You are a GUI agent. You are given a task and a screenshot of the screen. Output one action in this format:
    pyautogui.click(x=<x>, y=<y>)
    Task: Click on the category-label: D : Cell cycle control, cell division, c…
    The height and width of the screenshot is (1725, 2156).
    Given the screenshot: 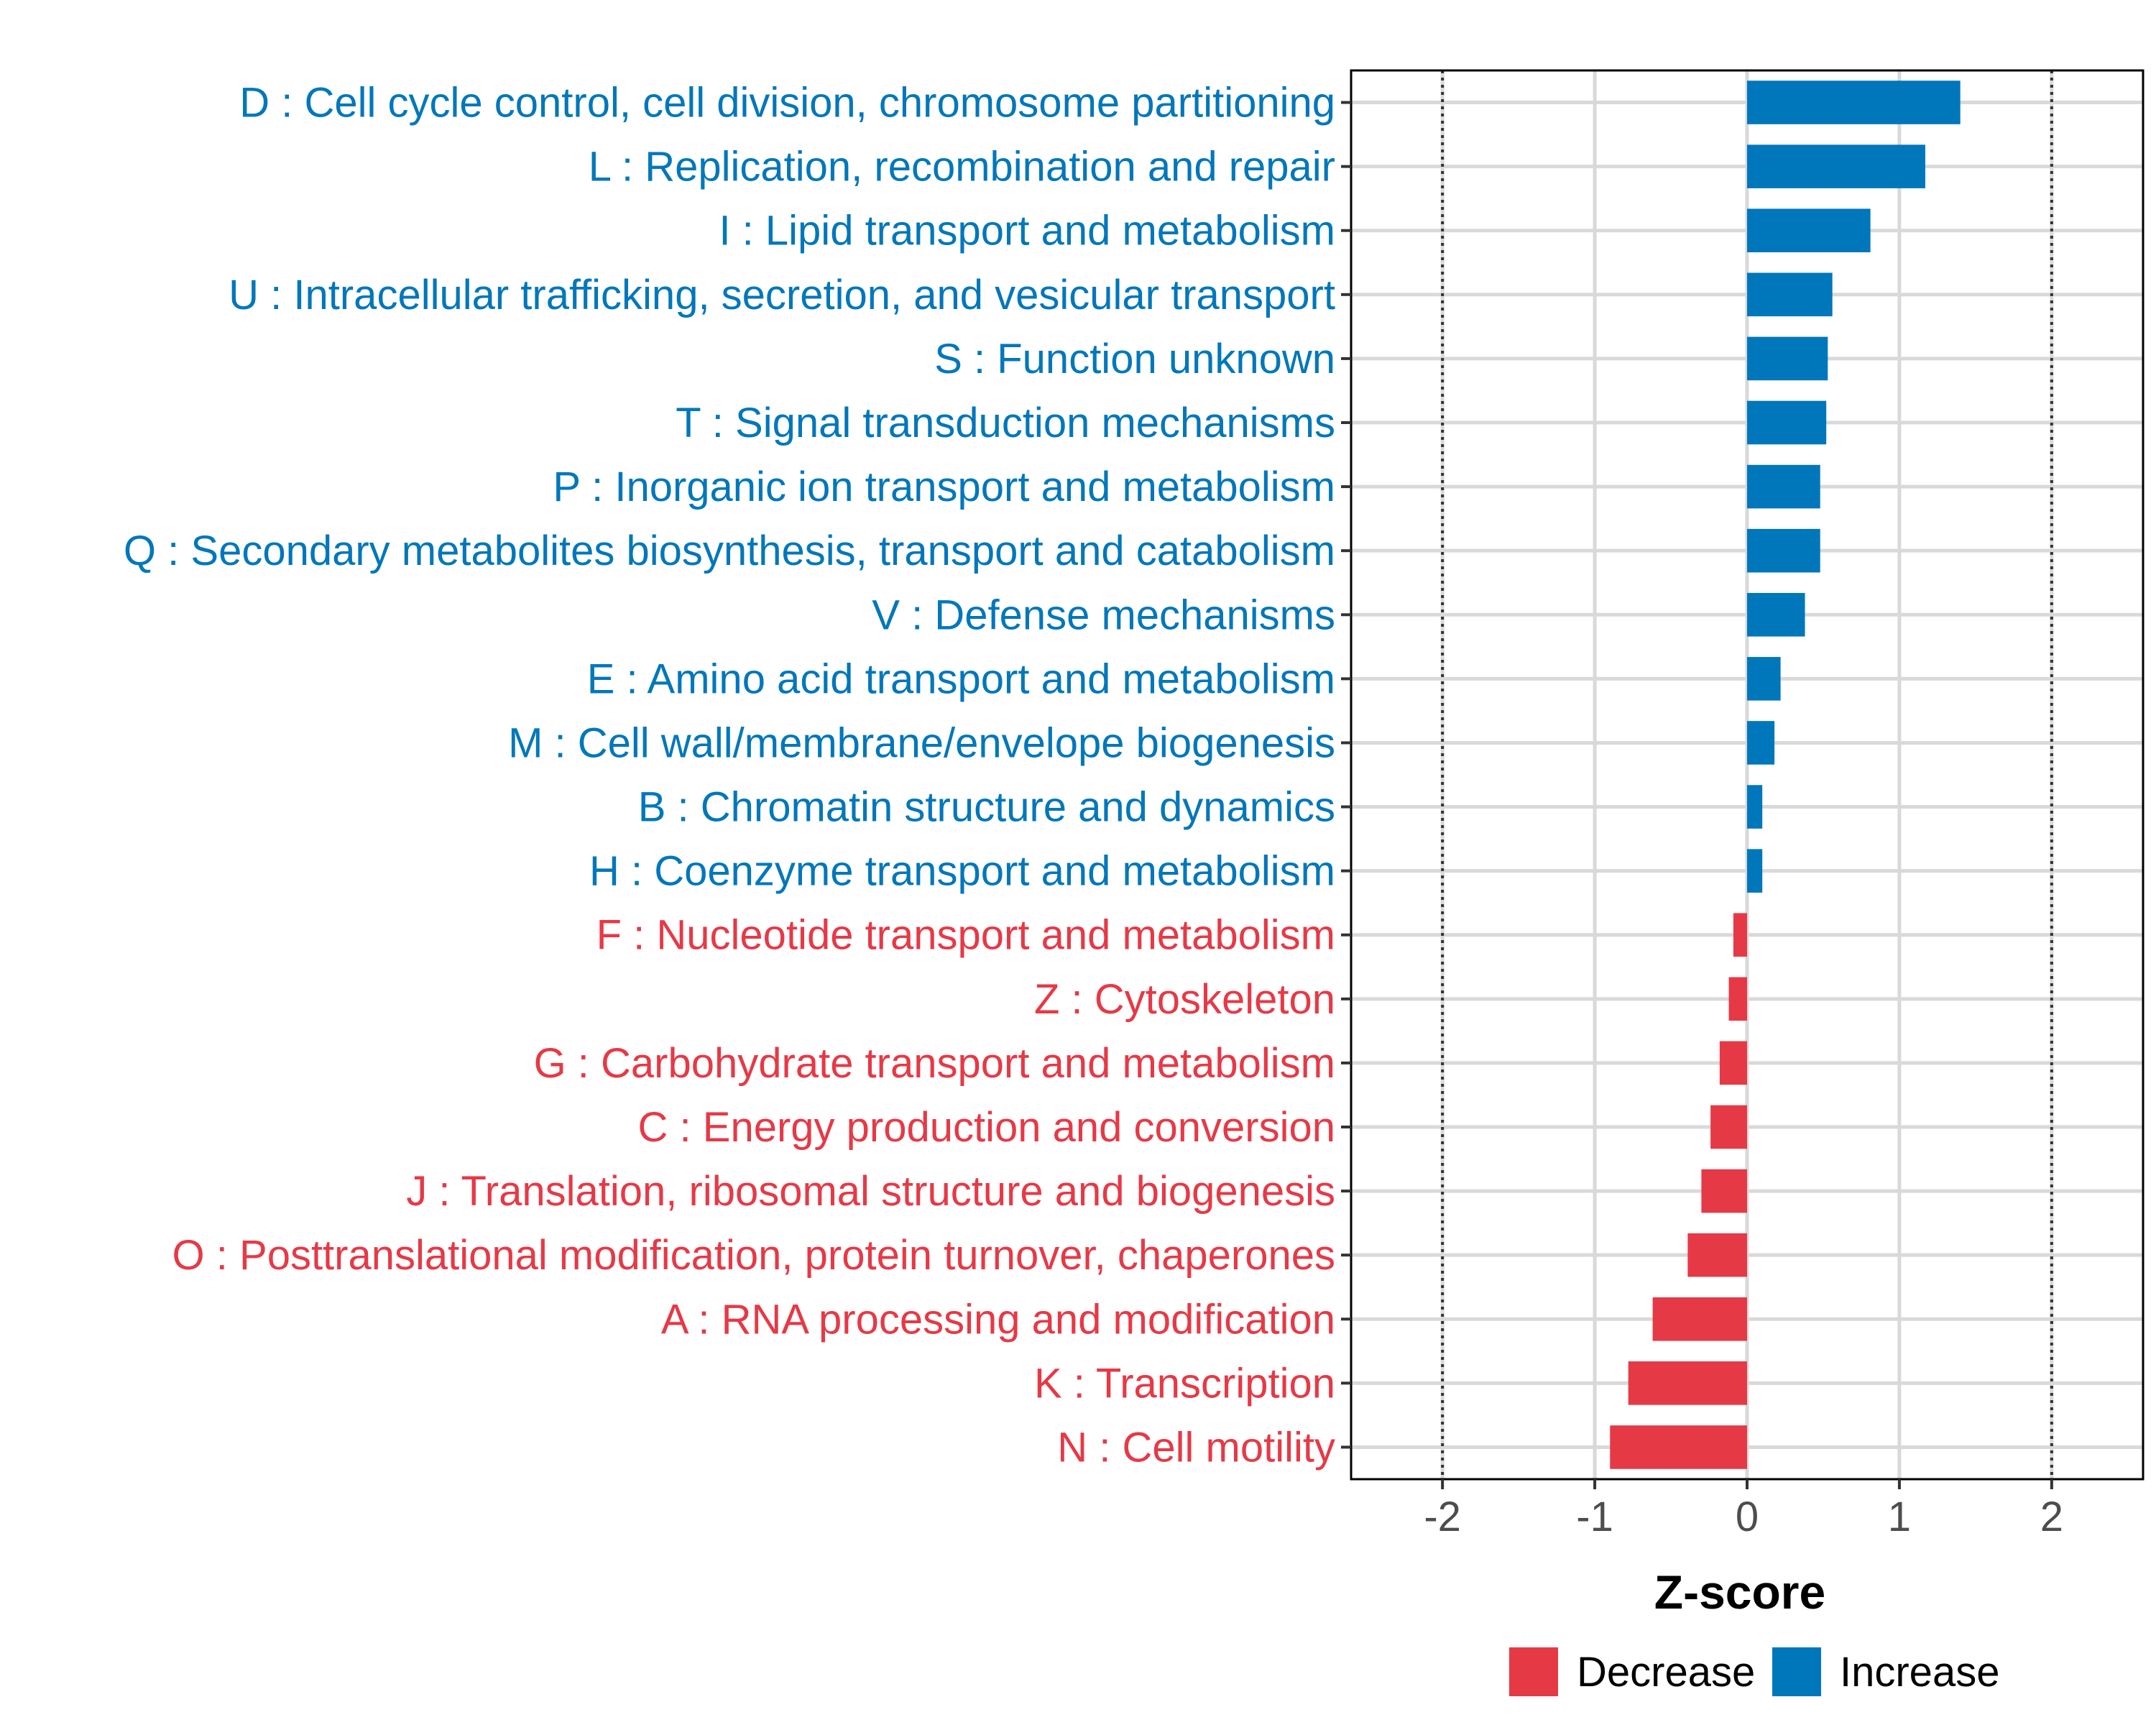 What is the action you would take?
    pyautogui.click(x=787, y=103)
    